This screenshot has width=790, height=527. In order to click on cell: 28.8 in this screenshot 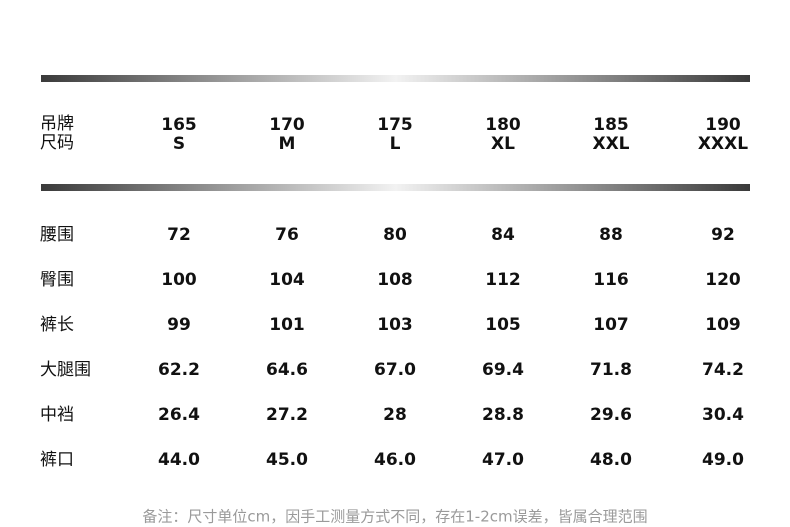, I will do `click(503, 415)`.